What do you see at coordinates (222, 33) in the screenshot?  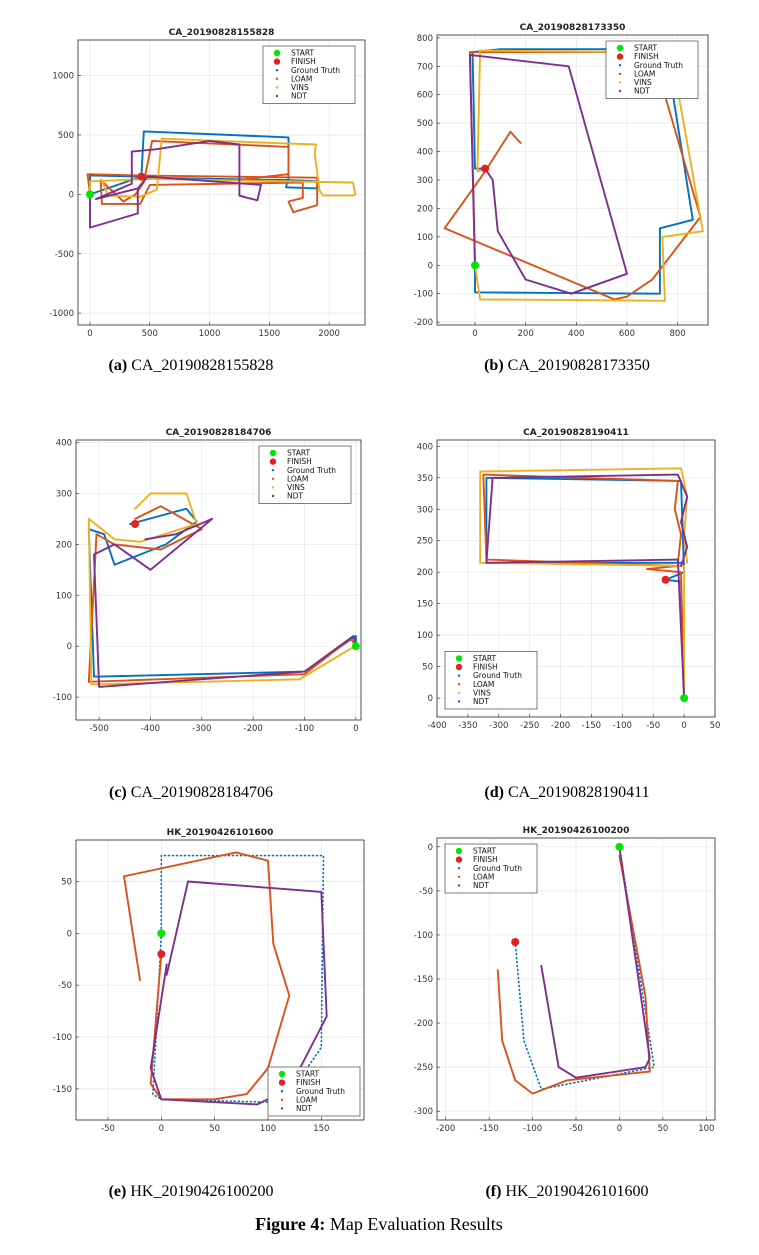 I see `chart-title: CA_20190828155828` at bounding box center [222, 33].